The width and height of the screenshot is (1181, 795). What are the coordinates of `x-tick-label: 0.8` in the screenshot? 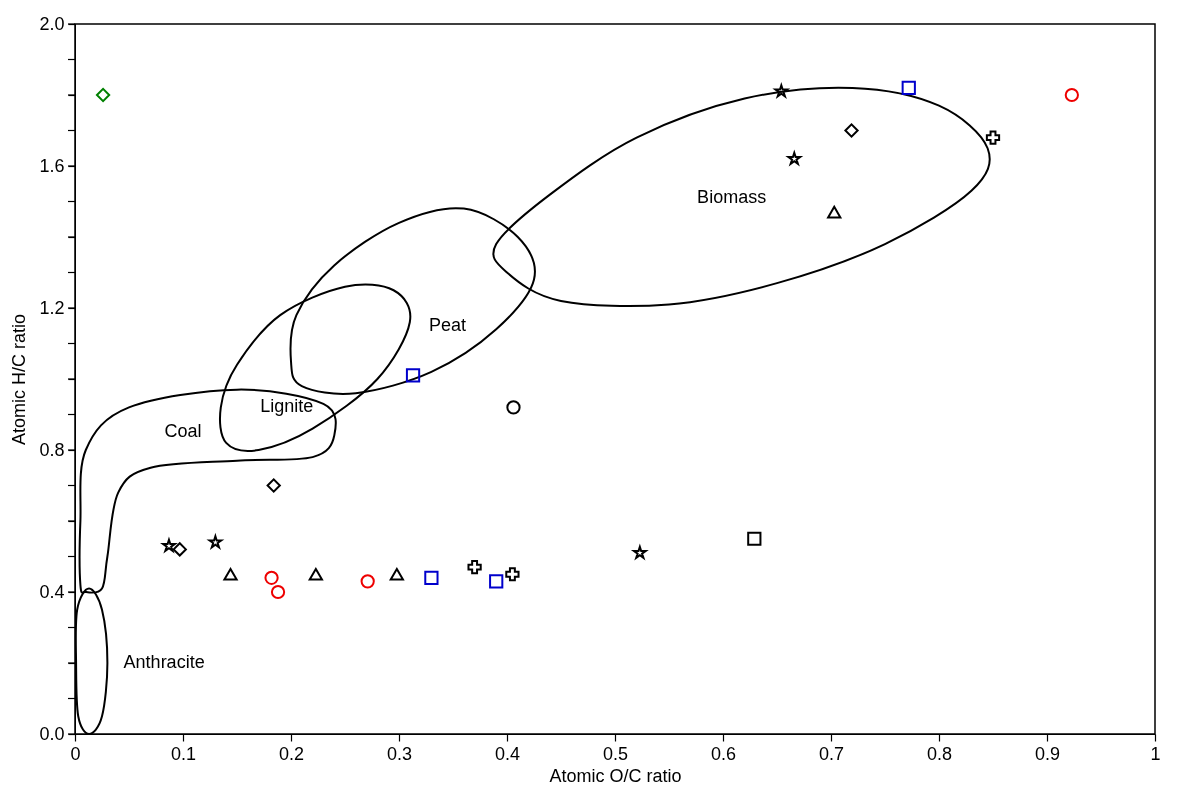 It's located at (939, 753).